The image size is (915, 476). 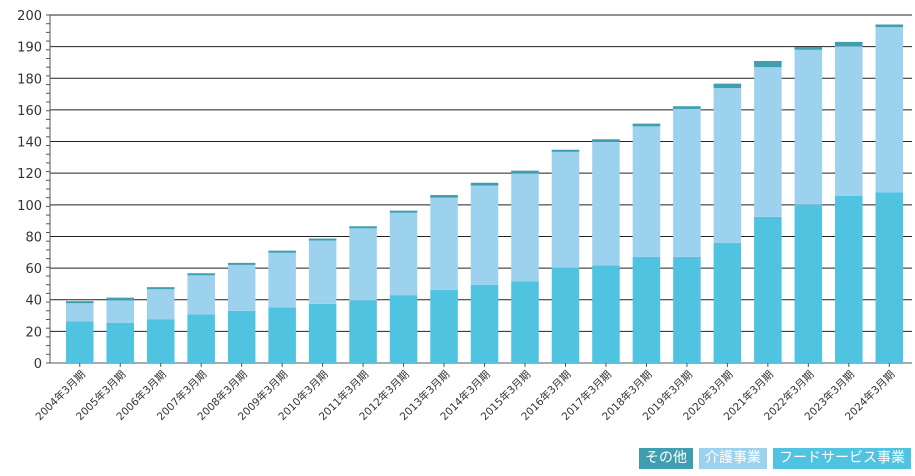 What do you see at coordinates (29, 174) in the screenshot?
I see `y-tick-label: 120` at bounding box center [29, 174].